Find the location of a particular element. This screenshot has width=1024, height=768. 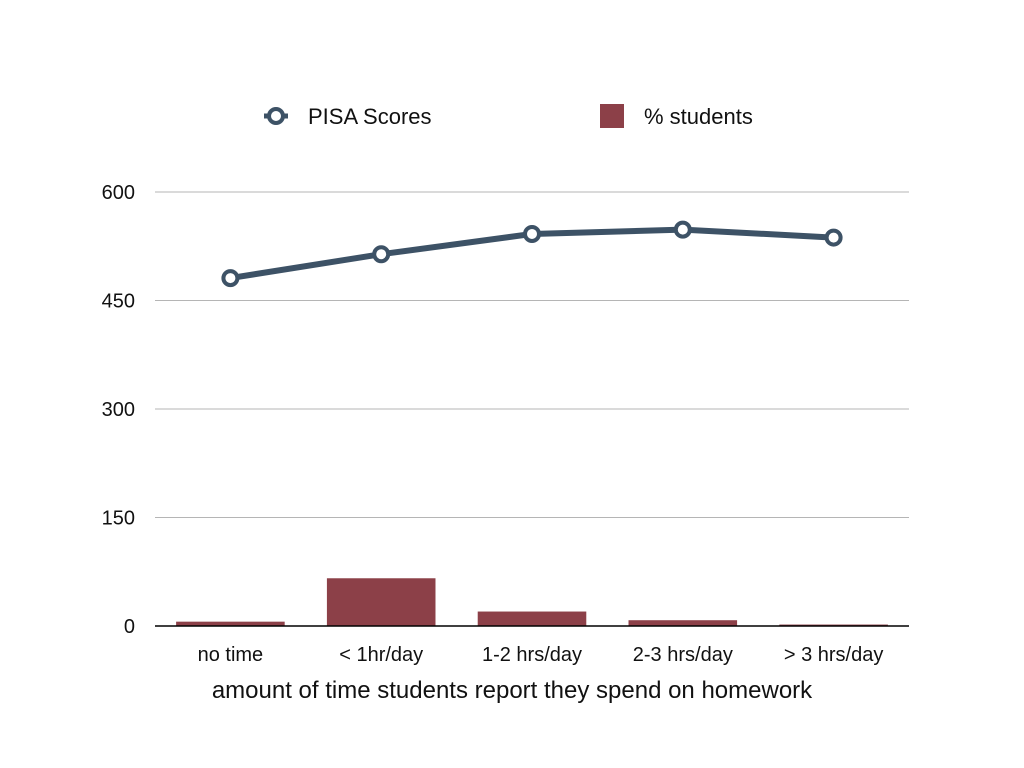

legend-item-pisa-scores: PISA Scores is located at coordinates (348, 116).